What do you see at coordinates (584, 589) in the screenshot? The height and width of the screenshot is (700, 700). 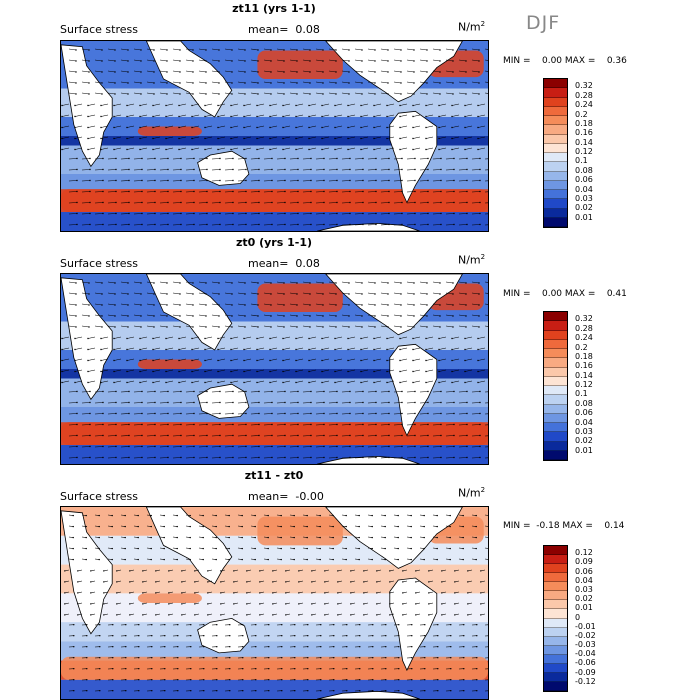 I see `colorbar-tick-label: 0.03` at bounding box center [584, 589].